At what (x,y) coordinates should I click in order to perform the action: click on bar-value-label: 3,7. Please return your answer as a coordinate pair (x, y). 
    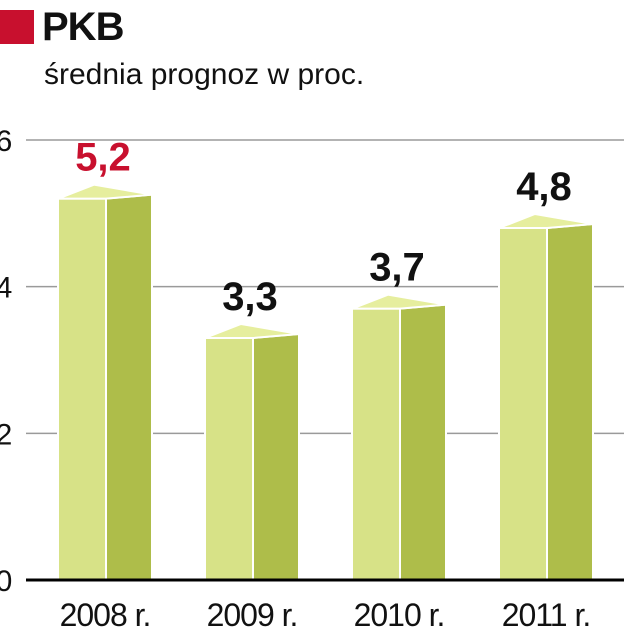
    Looking at the image, I should click on (397, 268).